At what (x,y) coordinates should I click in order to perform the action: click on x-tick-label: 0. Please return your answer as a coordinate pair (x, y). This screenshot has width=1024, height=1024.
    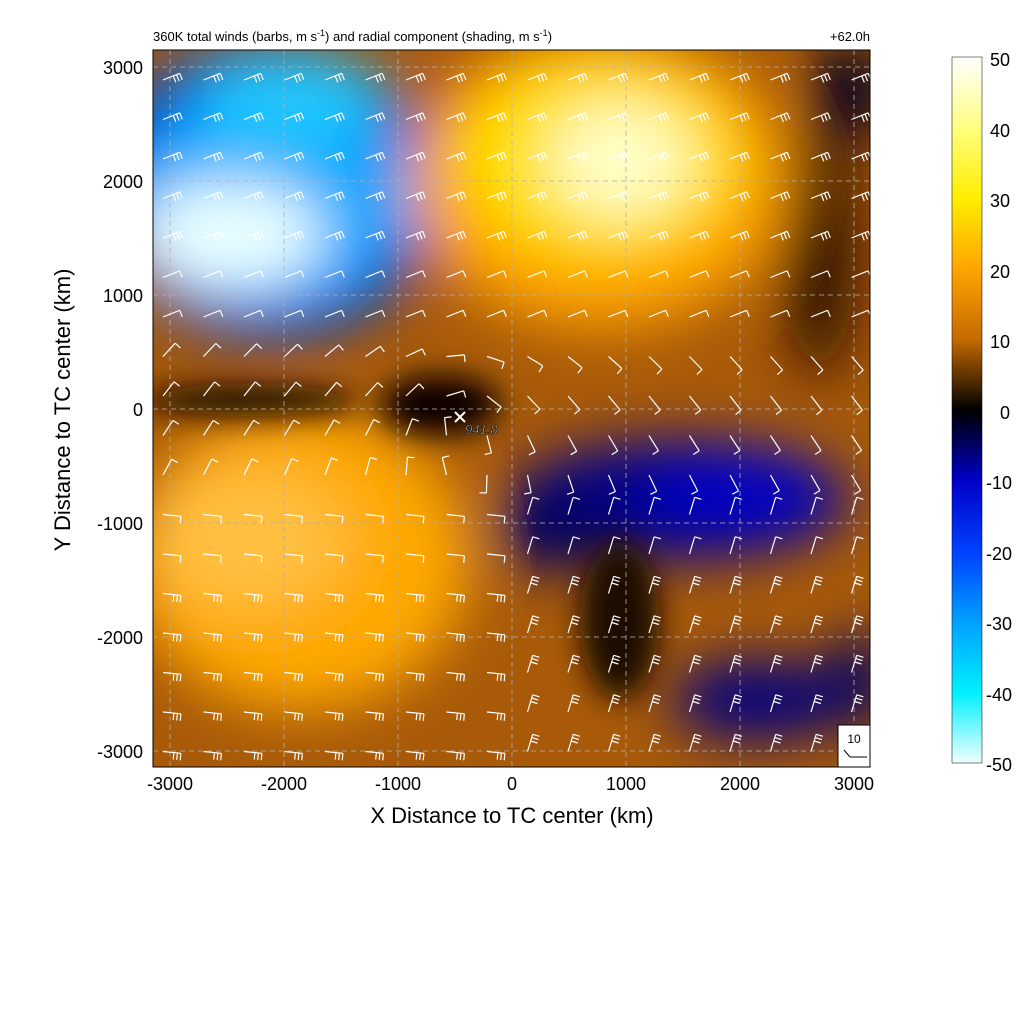
    Looking at the image, I should click on (512, 784).